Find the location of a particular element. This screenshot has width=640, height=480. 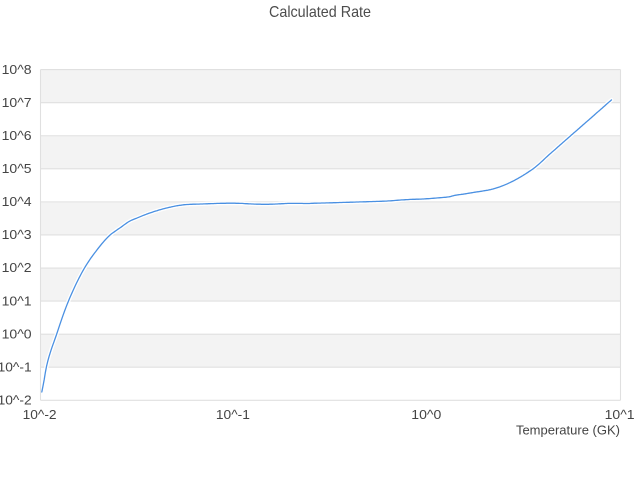

svg-text: 10^2 is located at coordinates (17, 267).